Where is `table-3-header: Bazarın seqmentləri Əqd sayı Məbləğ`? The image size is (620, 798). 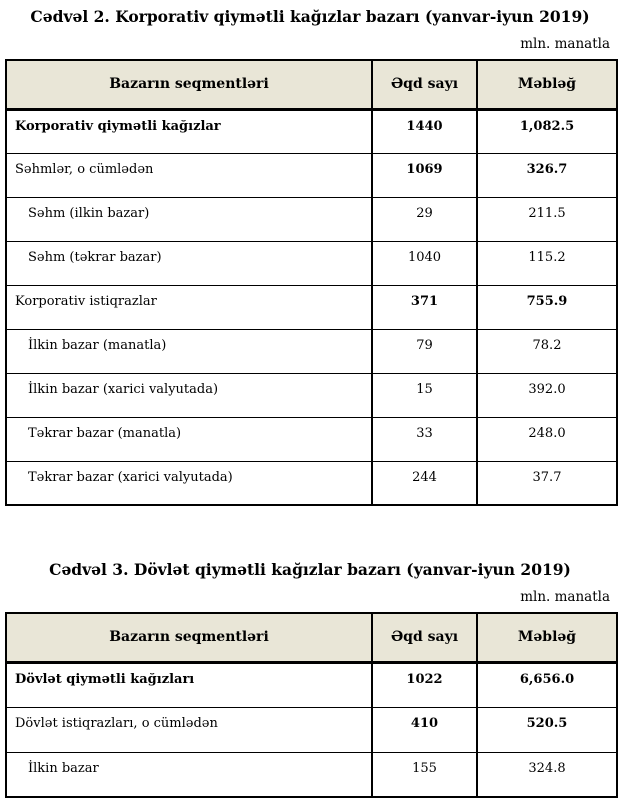 table-3-header: Bazarın seqmentləri Əqd sayı Məbləğ is located at coordinates (311, 638).